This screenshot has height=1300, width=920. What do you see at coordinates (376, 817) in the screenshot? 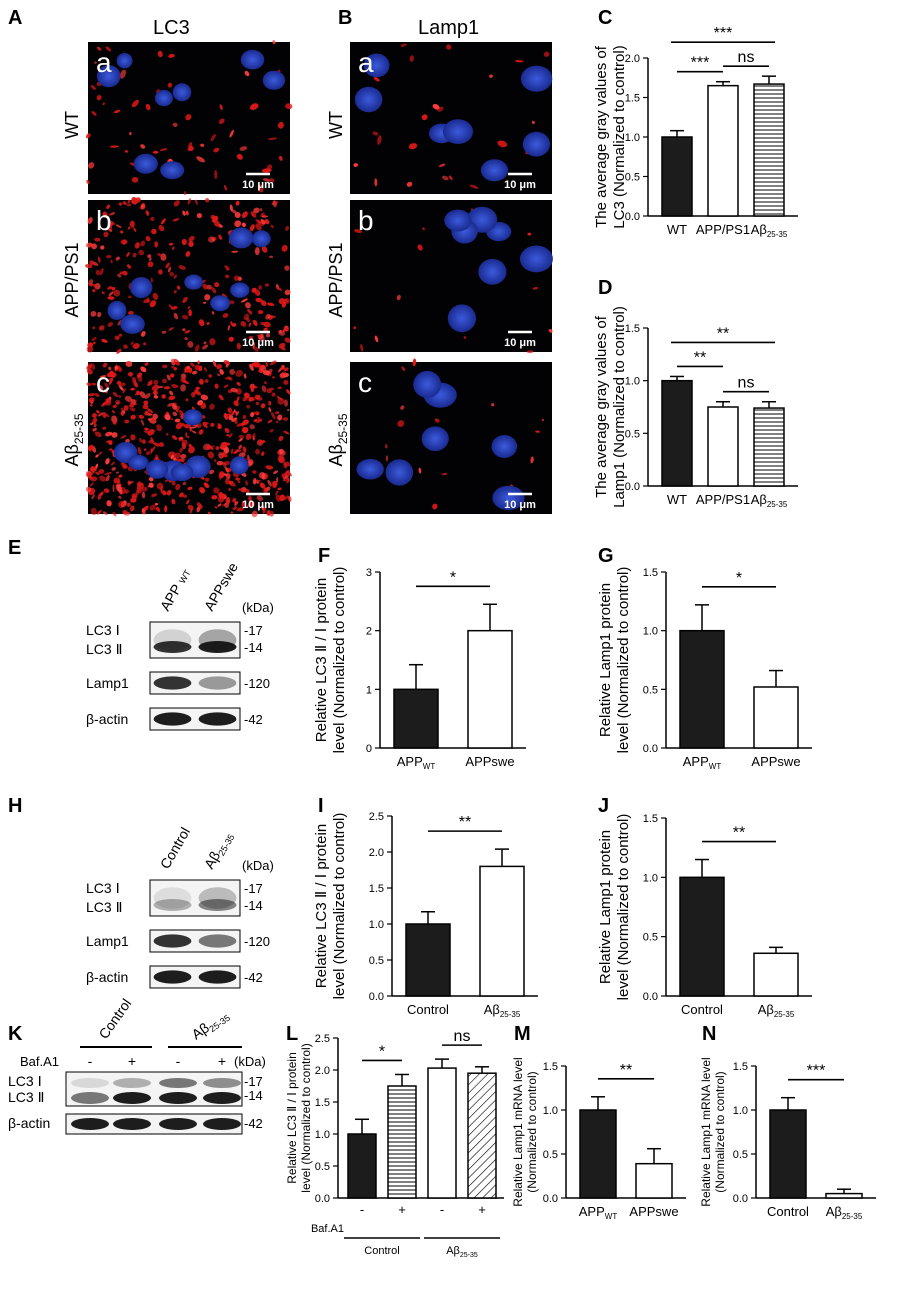
I see `y-tick-label: 2.5` at bounding box center [376, 817].